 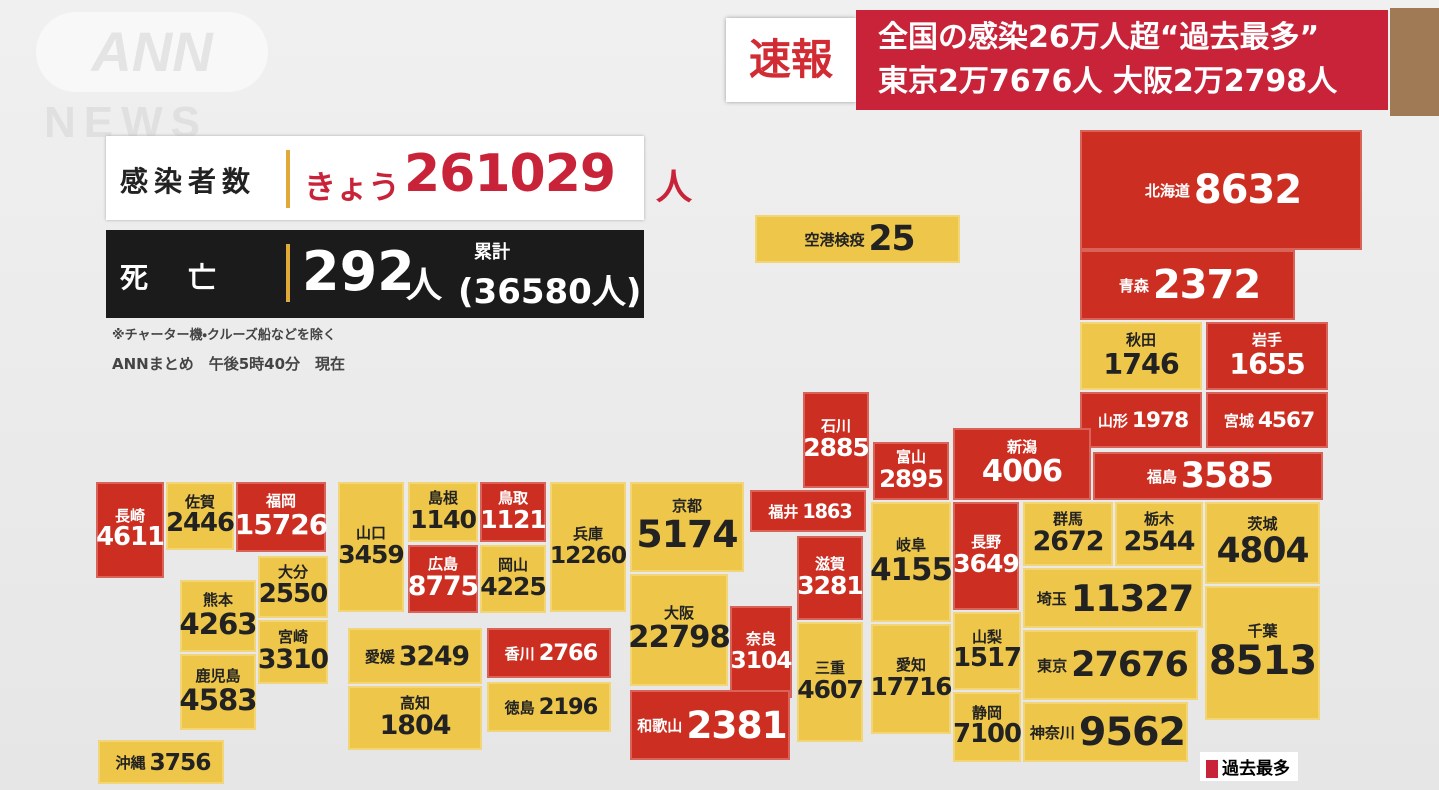 What do you see at coordinates (587, 533) in the screenshot?
I see `prefecture-name: 兵庫` at bounding box center [587, 533].